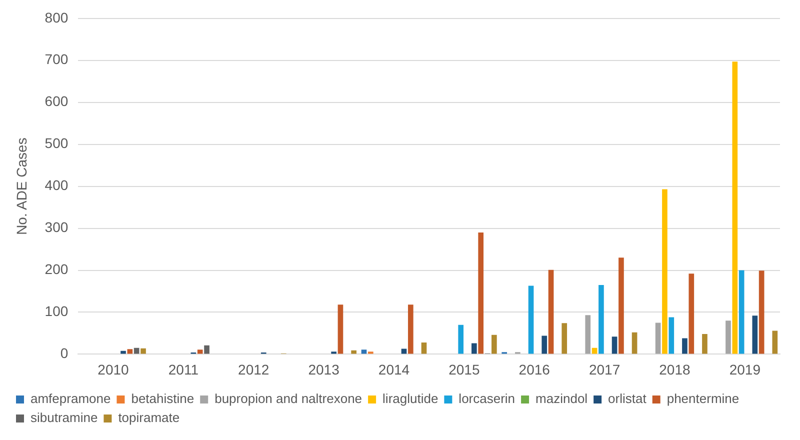 The height and width of the screenshot is (440, 800). What do you see at coordinates (534, 369) in the screenshot?
I see `x-tick-label: 2016` at bounding box center [534, 369].